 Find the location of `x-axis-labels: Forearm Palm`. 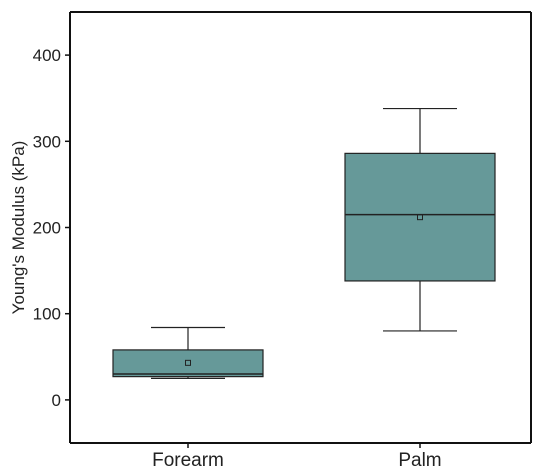

x-axis-labels: Forearm Palm is located at coordinates (297, 455).